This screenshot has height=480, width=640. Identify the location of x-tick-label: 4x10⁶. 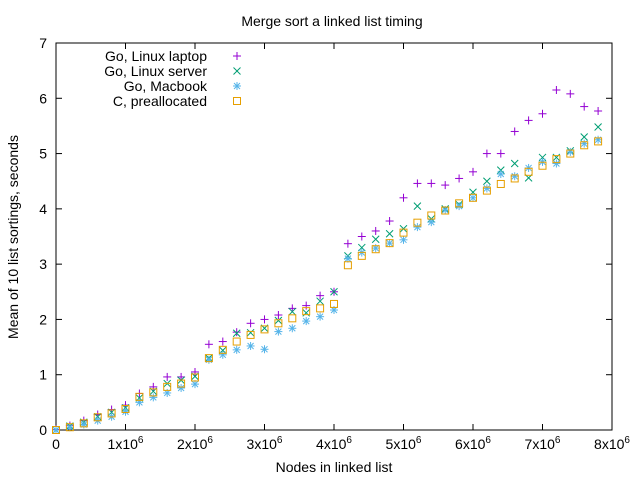
(334, 443).